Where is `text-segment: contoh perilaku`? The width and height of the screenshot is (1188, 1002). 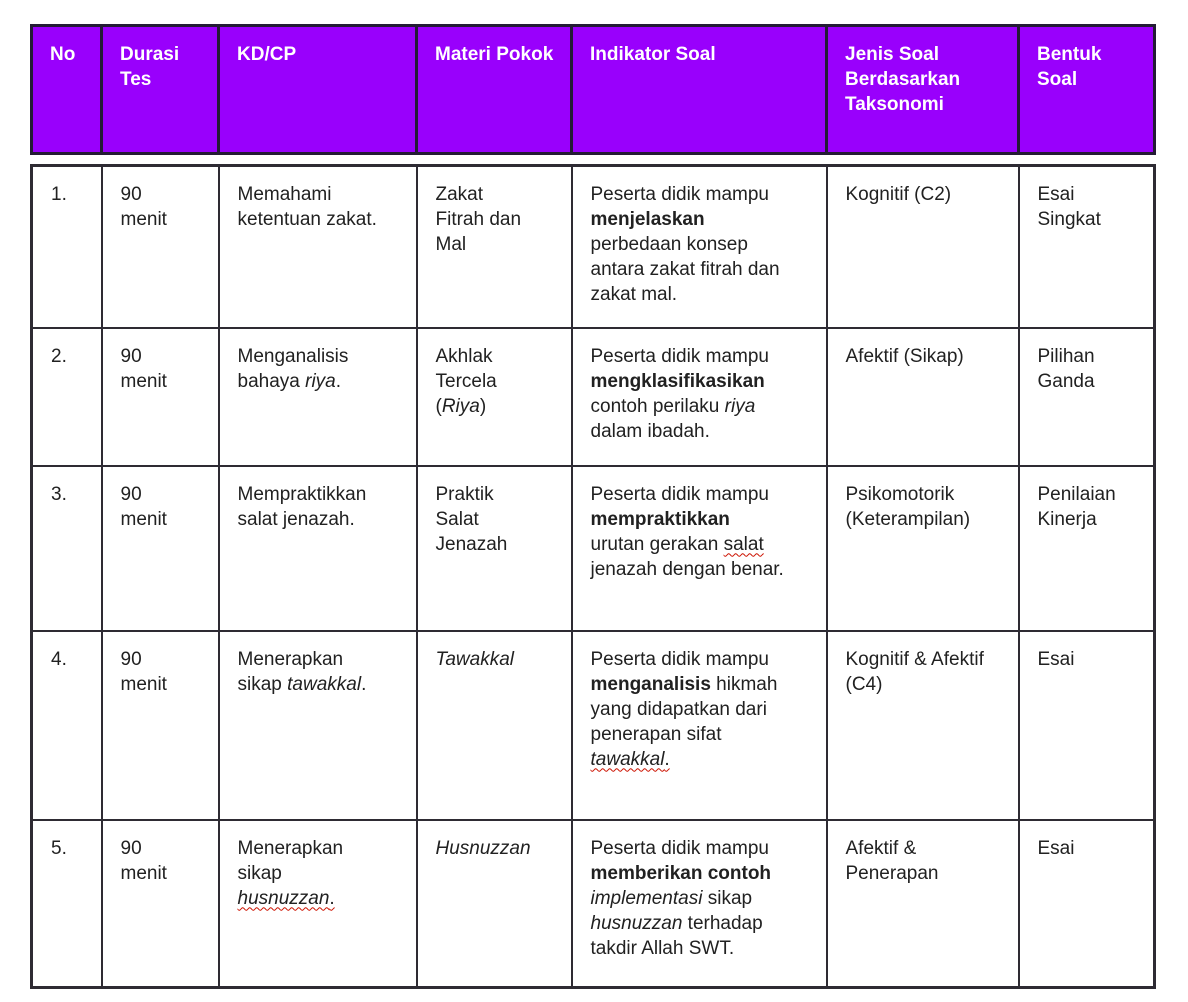 text-segment: contoh perilaku is located at coordinates (657, 406).